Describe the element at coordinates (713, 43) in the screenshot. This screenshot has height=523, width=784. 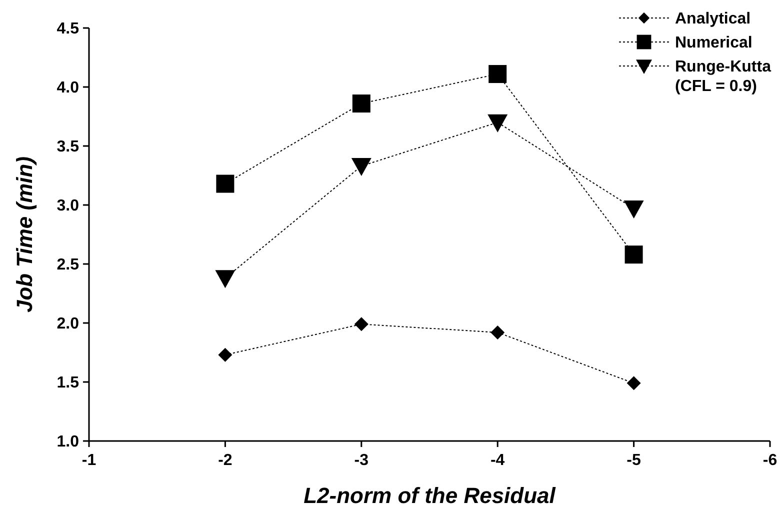
I see `legend-label: Numerical` at that location.